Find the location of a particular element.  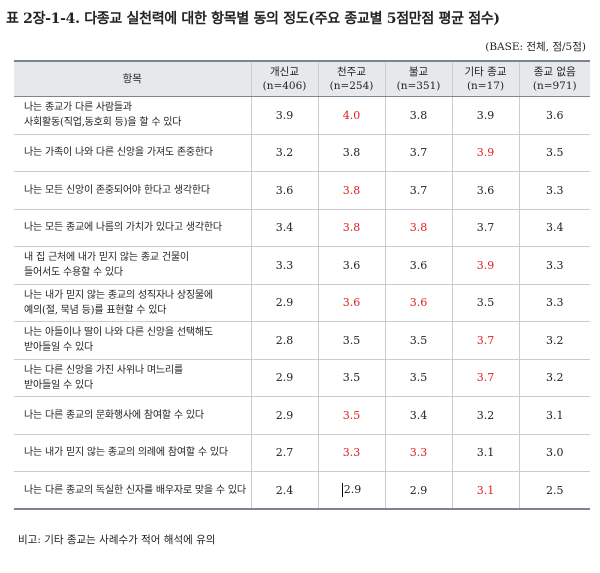

header-column-n: (n=254) is located at coordinates (351, 86).